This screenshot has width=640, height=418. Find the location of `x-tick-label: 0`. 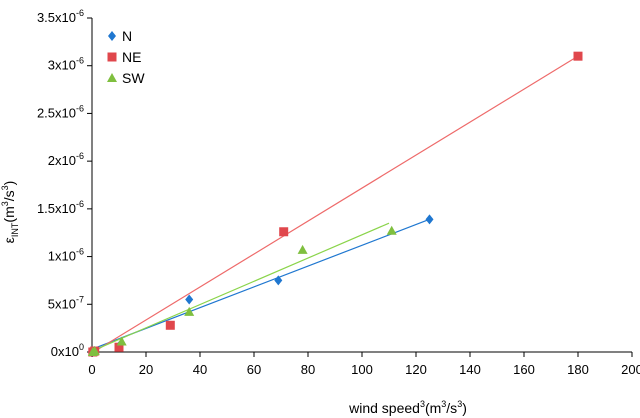

x-tick-label: 0 is located at coordinates (91, 369).